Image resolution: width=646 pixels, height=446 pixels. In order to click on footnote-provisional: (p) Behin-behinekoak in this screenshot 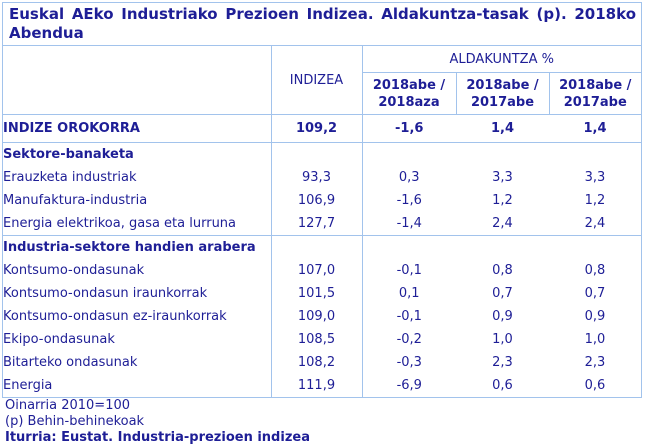, I will do `click(75, 421)`.